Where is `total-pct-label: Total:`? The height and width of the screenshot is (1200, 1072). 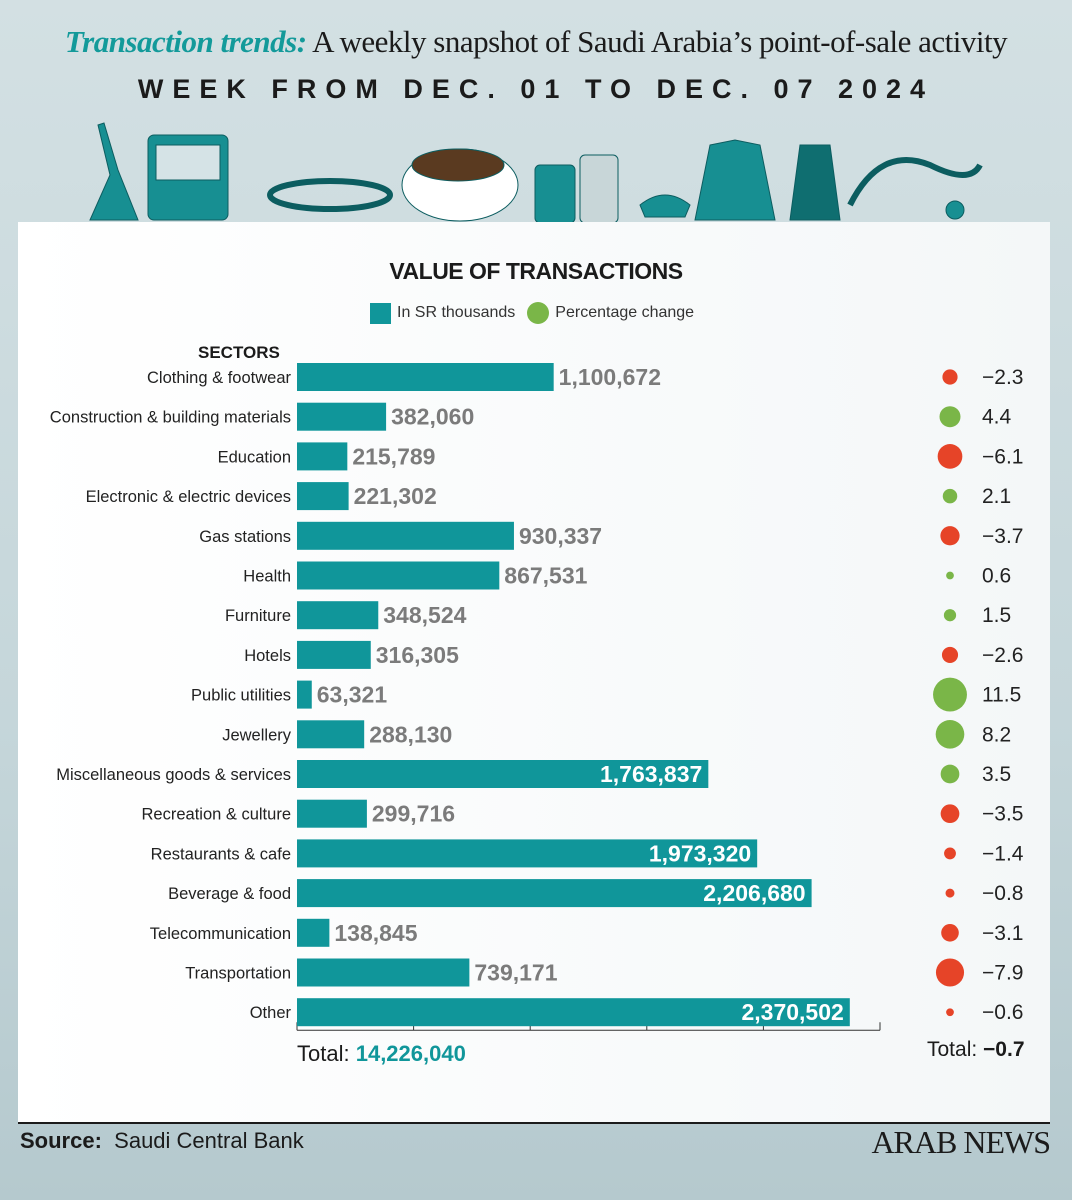
total-pct-label: Total: is located at coordinates (952, 1049).